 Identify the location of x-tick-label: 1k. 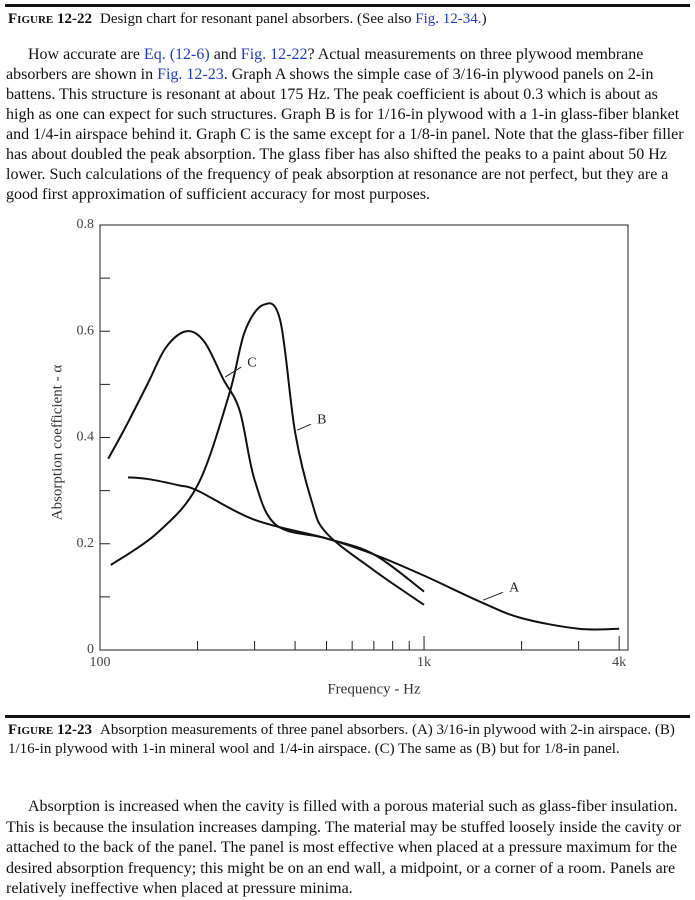
(424, 662).